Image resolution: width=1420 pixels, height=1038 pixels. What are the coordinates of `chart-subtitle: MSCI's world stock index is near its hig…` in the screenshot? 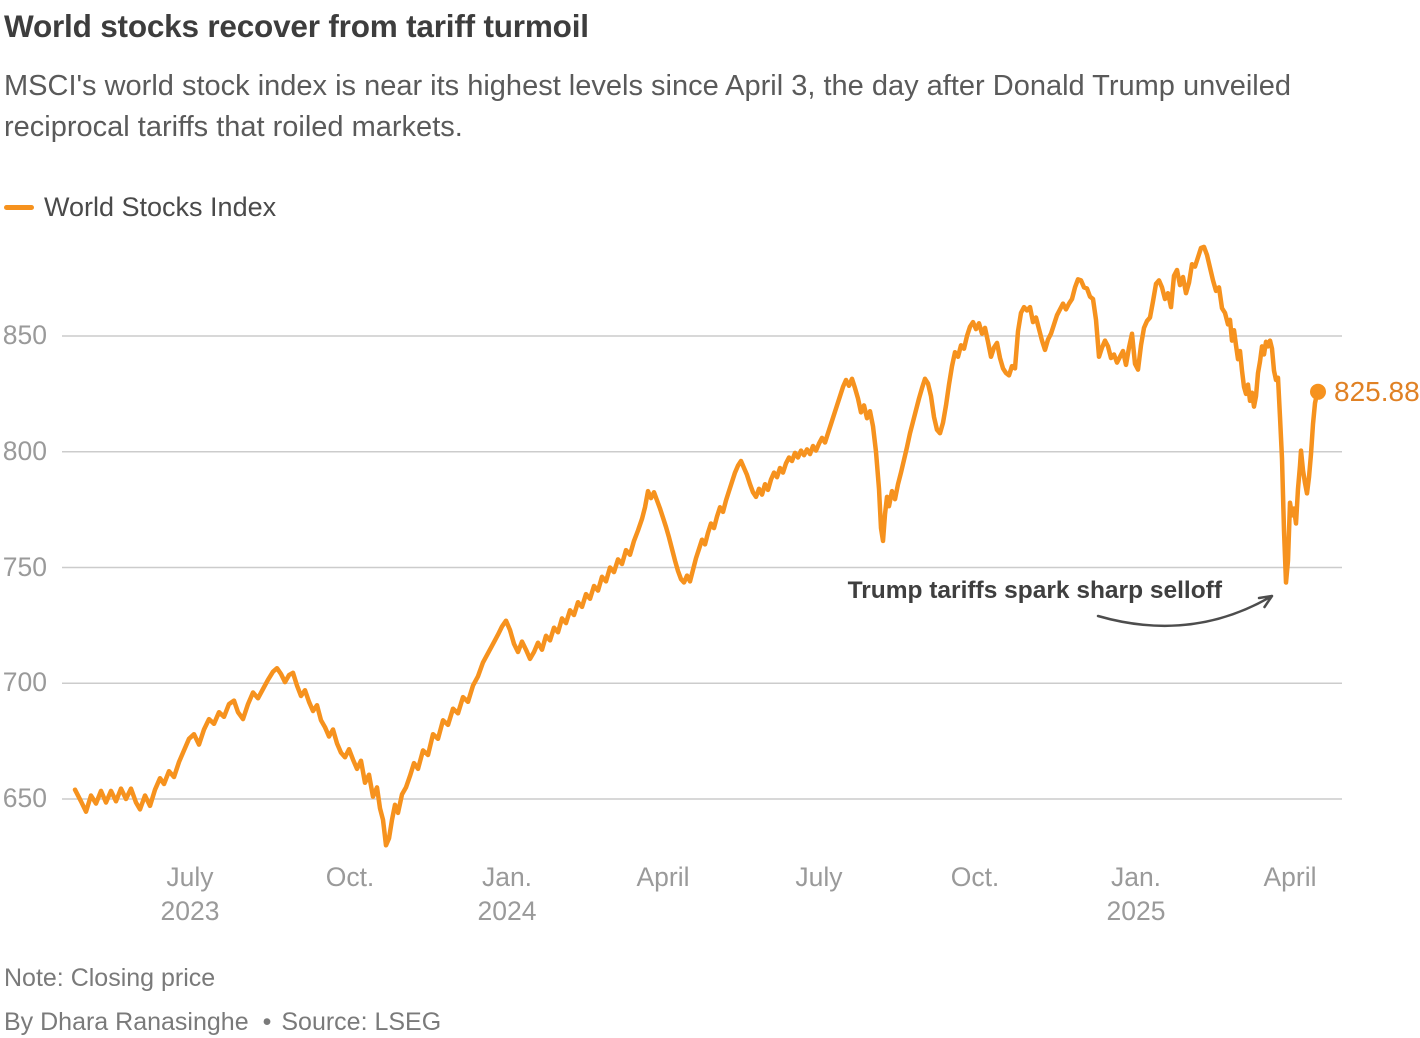 It's located at (647, 106).